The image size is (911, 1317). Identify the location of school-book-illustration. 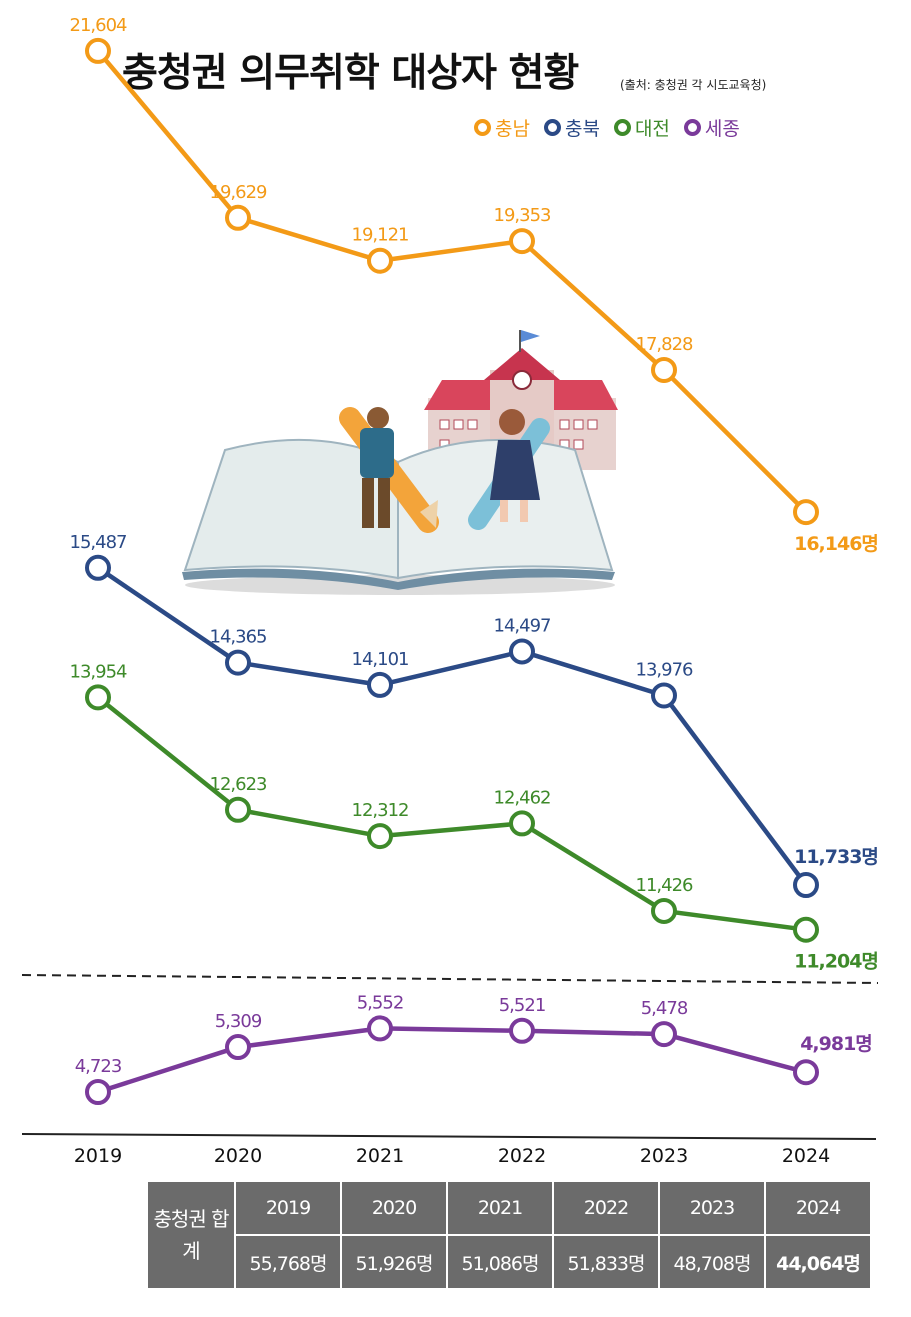
(400, 462).